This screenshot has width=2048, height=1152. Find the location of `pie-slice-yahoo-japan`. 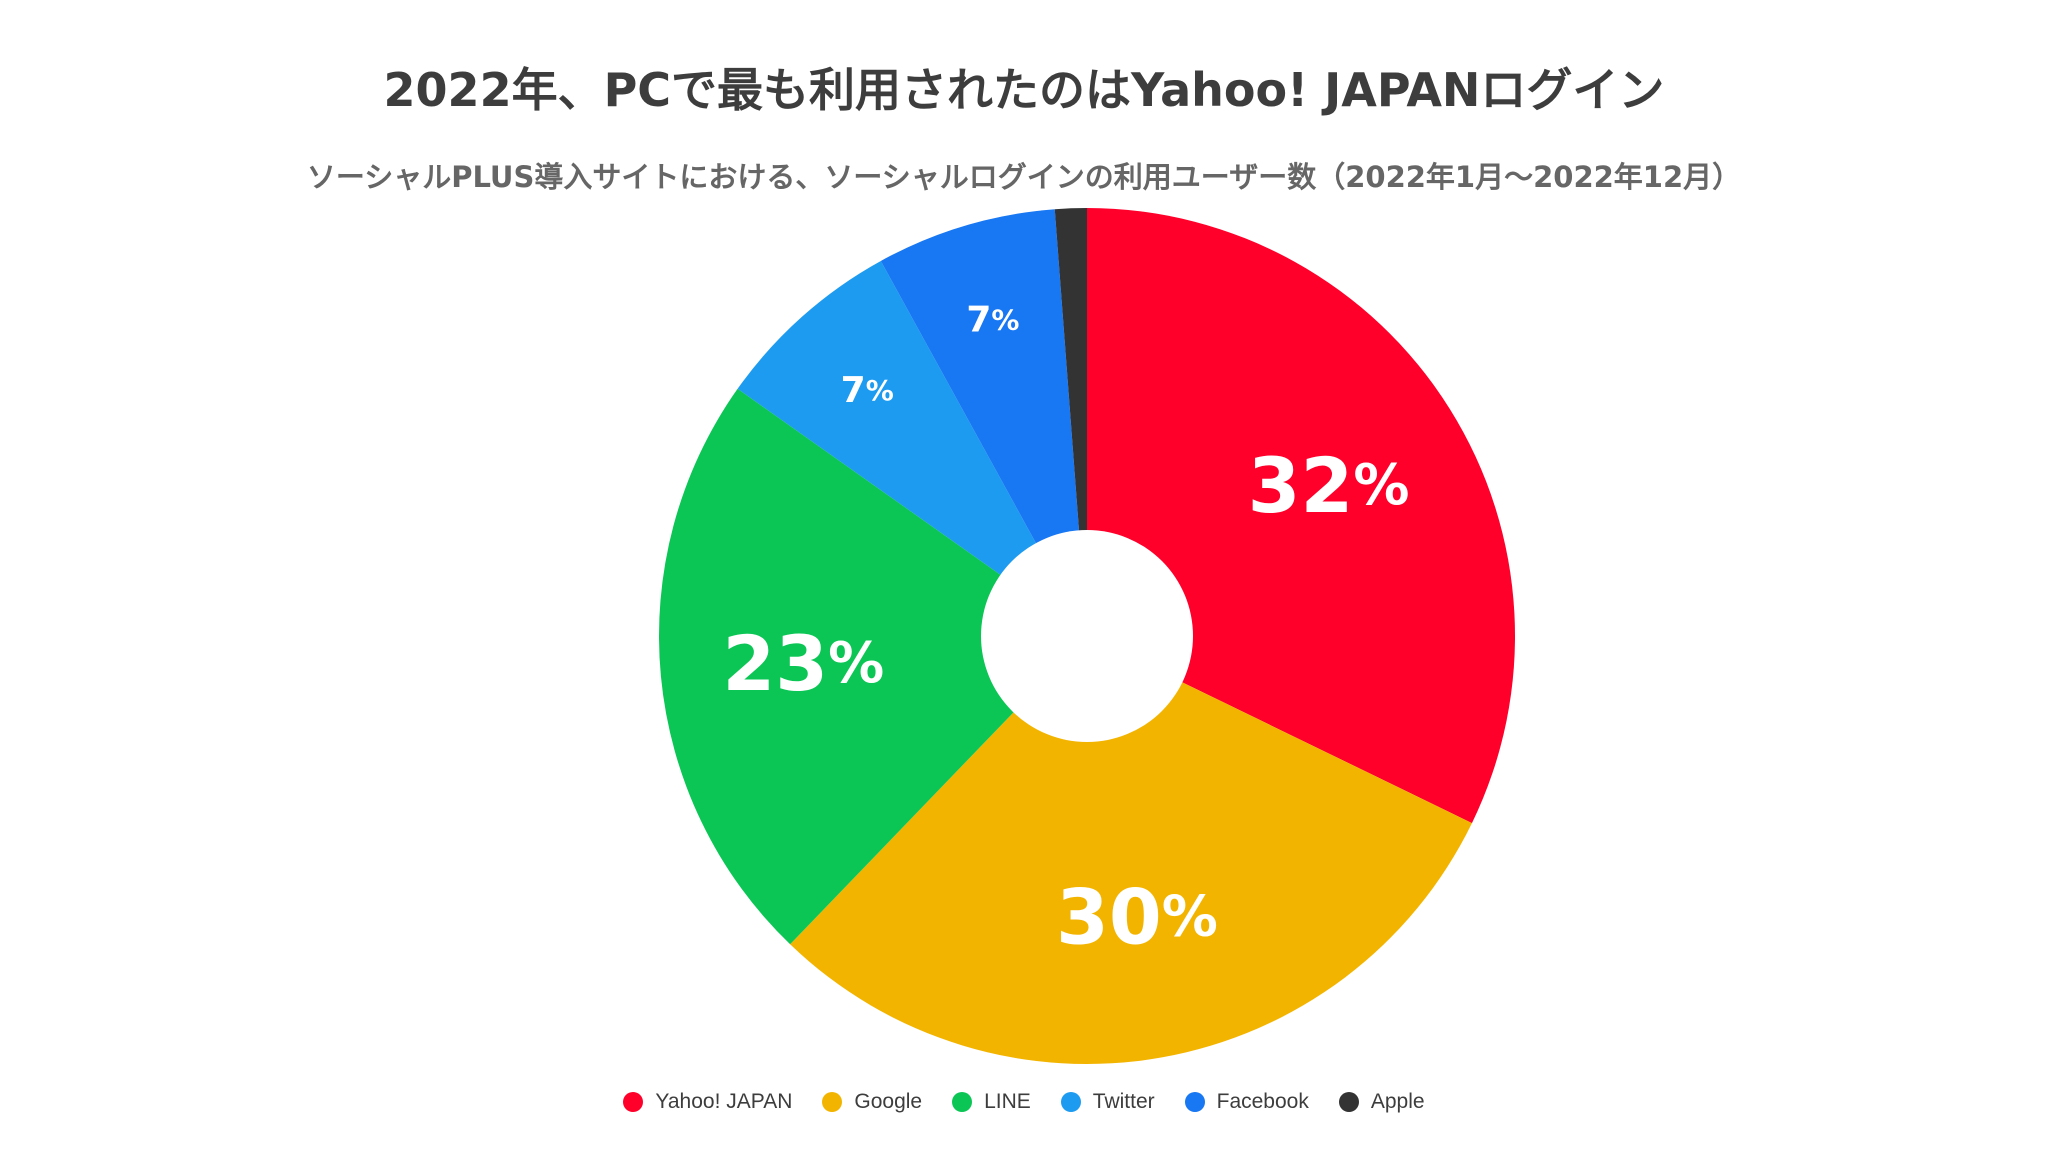

pie-slice-yahoo-japan is located at coordinates (1301, 516).